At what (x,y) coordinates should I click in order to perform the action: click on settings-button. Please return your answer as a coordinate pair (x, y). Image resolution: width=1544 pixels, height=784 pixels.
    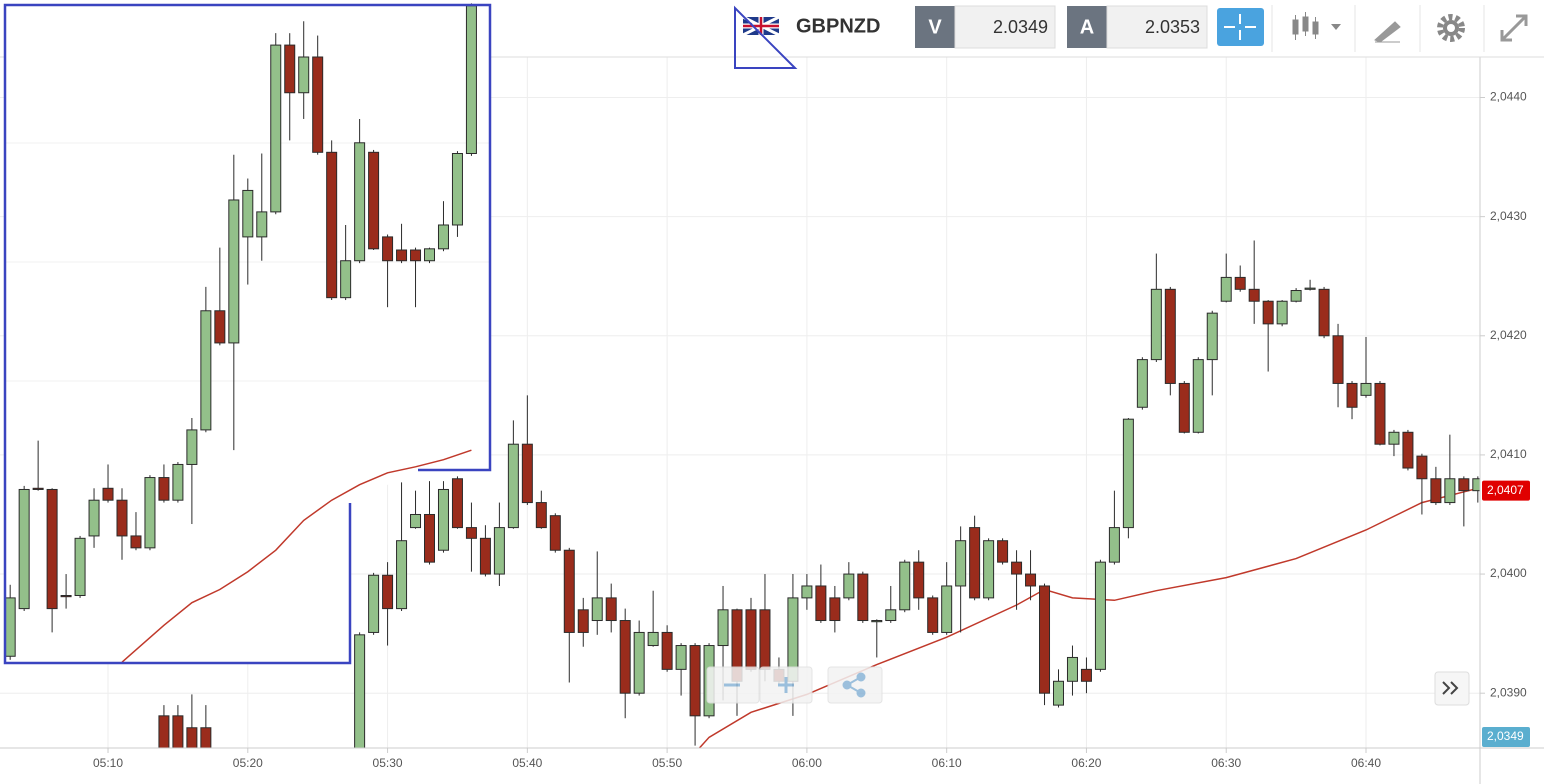
    Looking at the image, I should click on (1451, 28).